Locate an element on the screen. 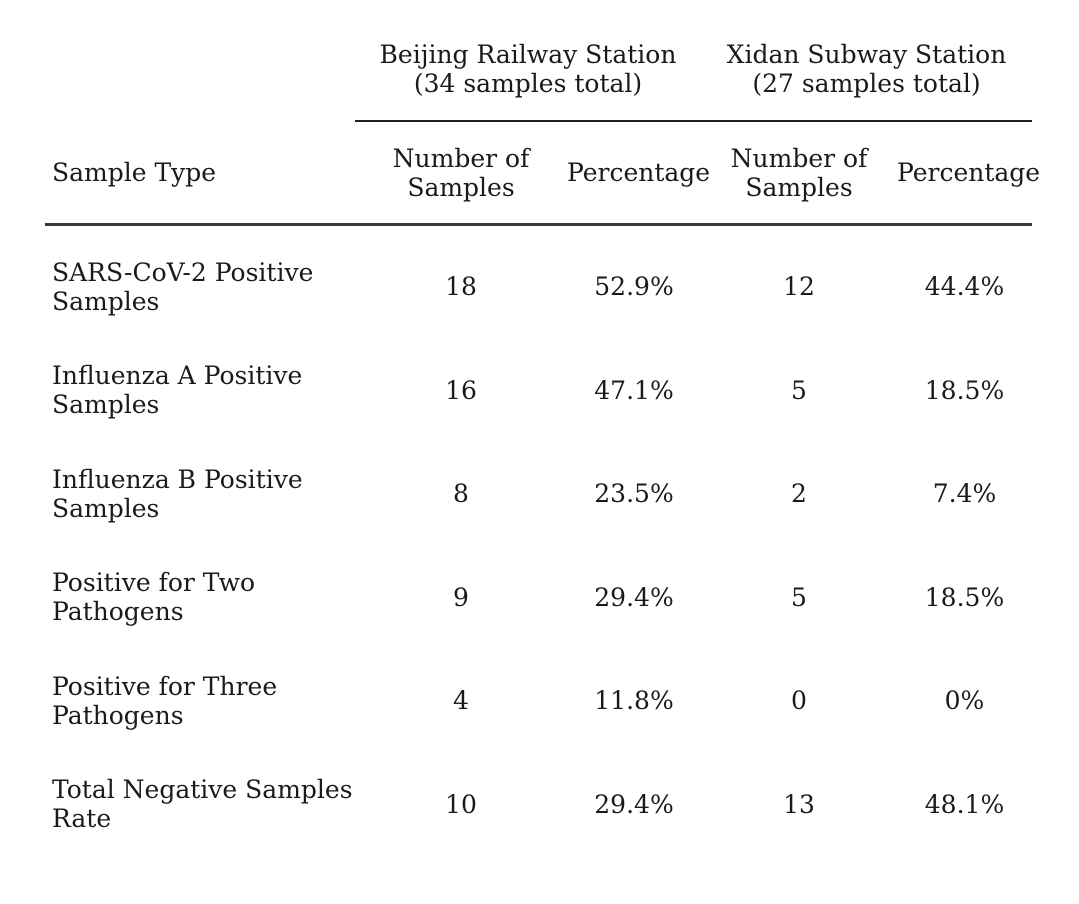 Image resolution: width=1079 pixels, height=904 pixels. bjs-count-value: 16 is located at coordinates (461, 390).